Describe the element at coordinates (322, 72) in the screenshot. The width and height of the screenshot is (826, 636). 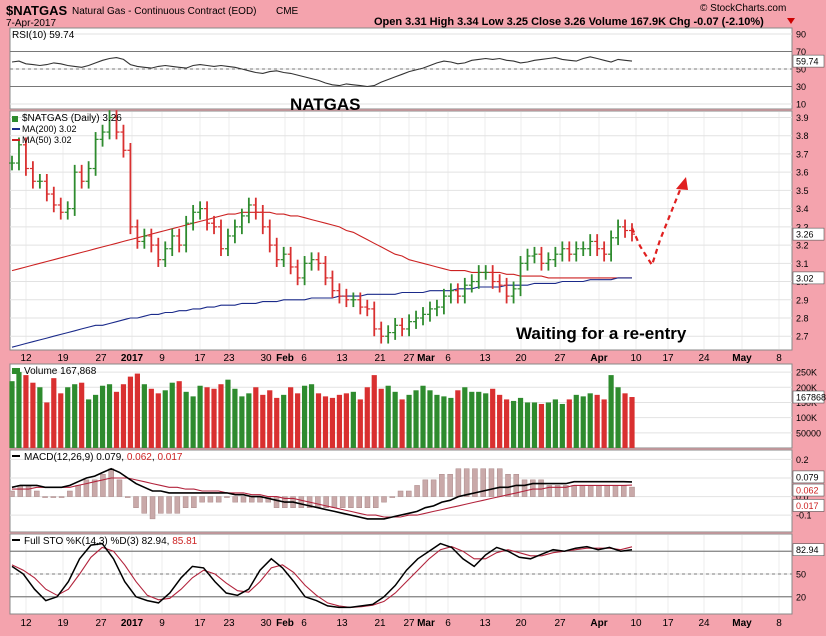
I see `rsi-line` at that location.